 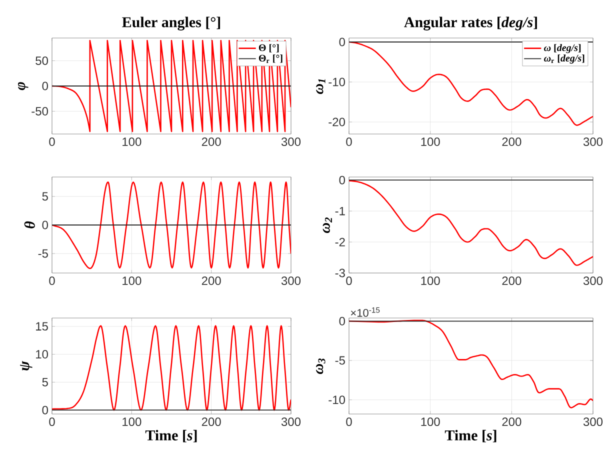 What do you see at coordinates (42, 326) in the screenshot?
I see `y-tick-label: 15` at bounding box center [42, 326].